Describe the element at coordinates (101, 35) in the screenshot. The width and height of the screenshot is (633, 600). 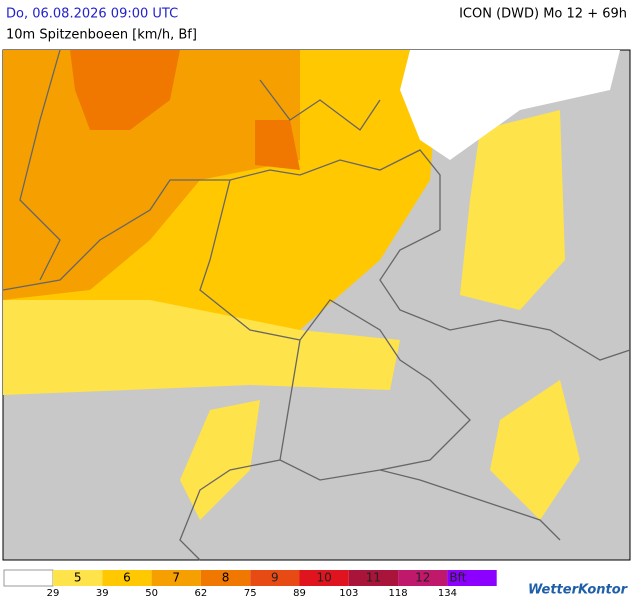
I see `subtitle: 10m Spitzenboeen [km/h, Bf]` at that location.